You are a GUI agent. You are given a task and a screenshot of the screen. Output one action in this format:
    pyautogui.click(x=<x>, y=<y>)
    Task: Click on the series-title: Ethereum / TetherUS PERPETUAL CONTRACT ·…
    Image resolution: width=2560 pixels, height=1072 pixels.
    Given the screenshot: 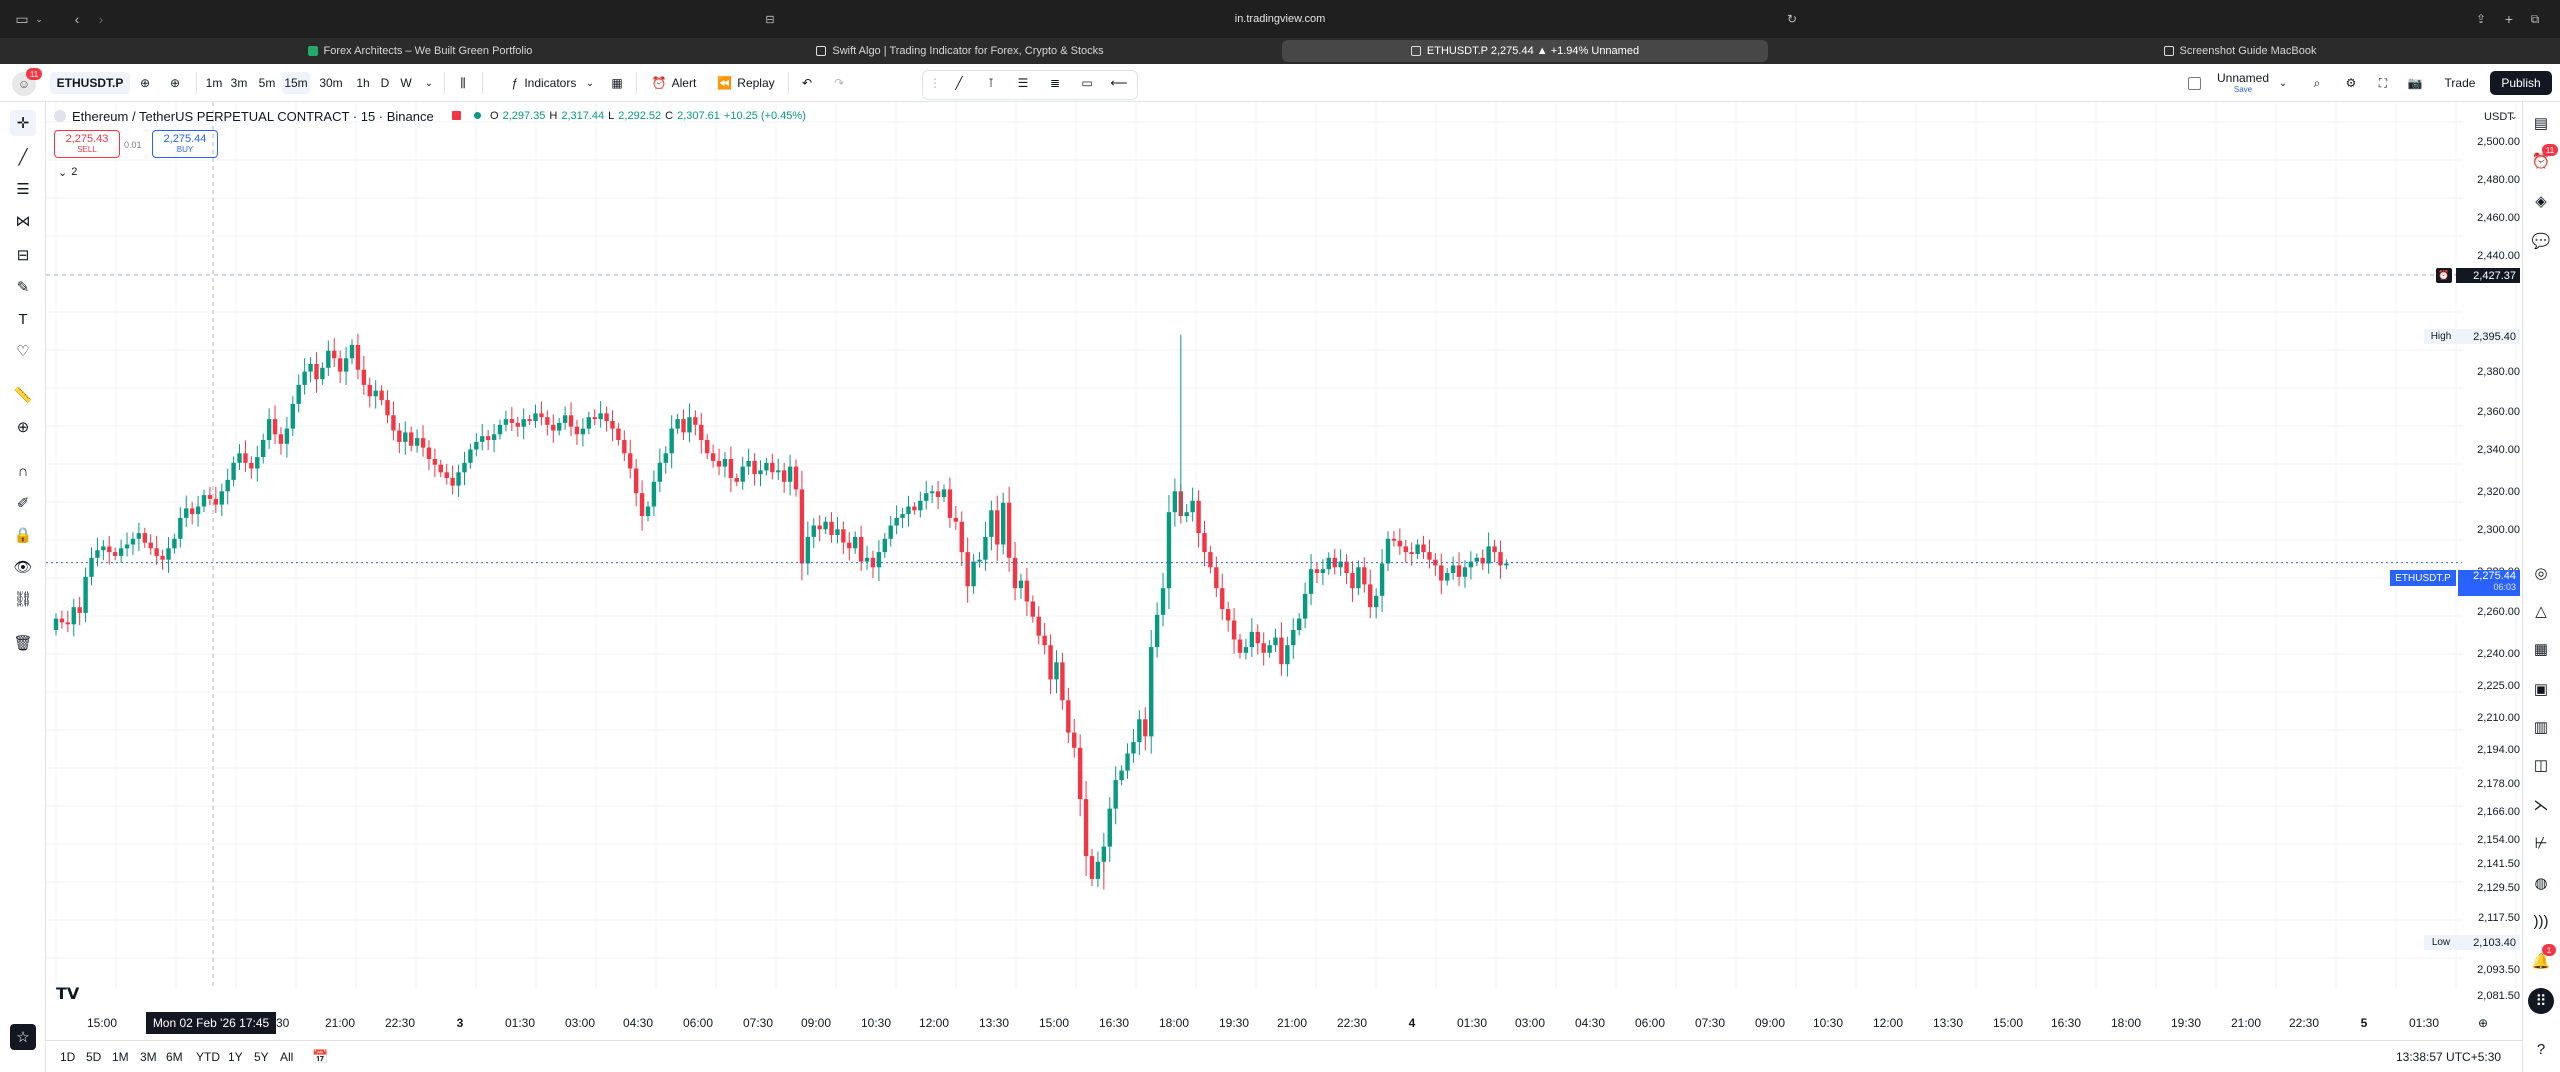 What is the action you would take?
    pyautogui.click(x=253, y=116)
    